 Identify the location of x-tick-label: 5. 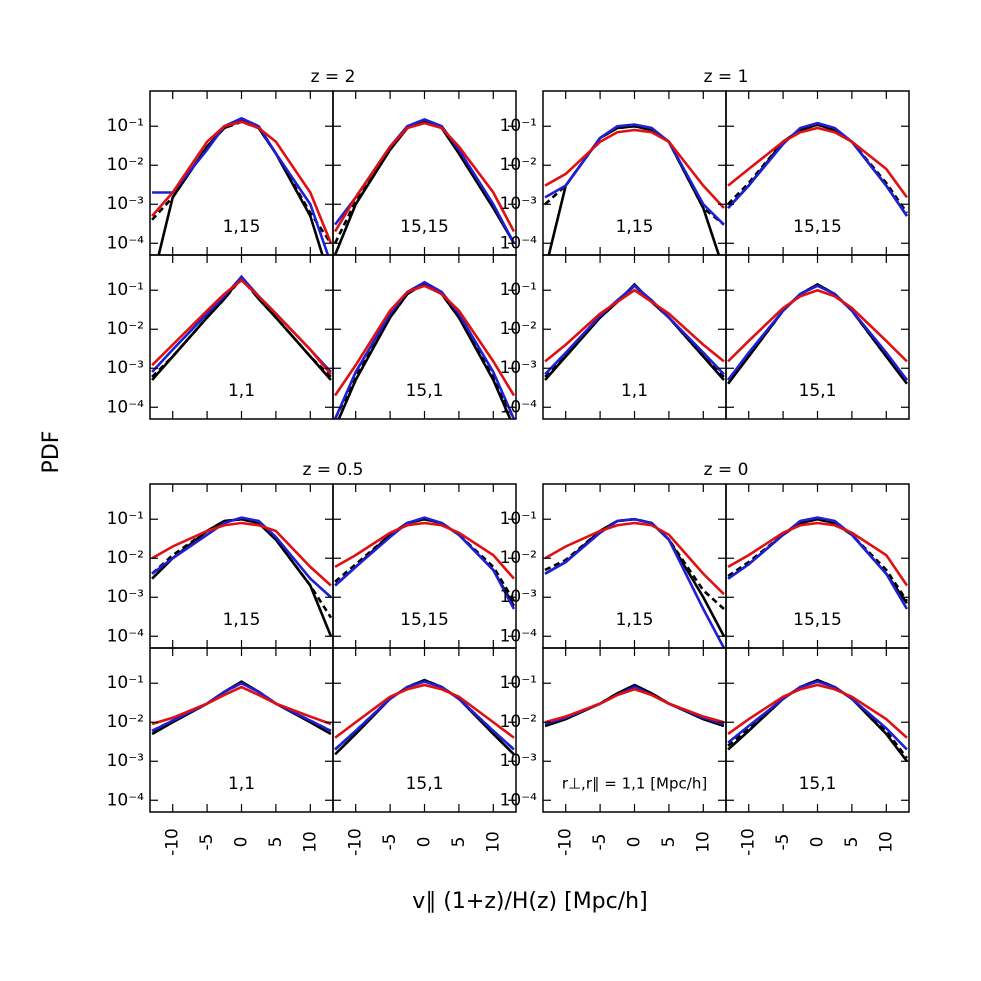
(276, 842).